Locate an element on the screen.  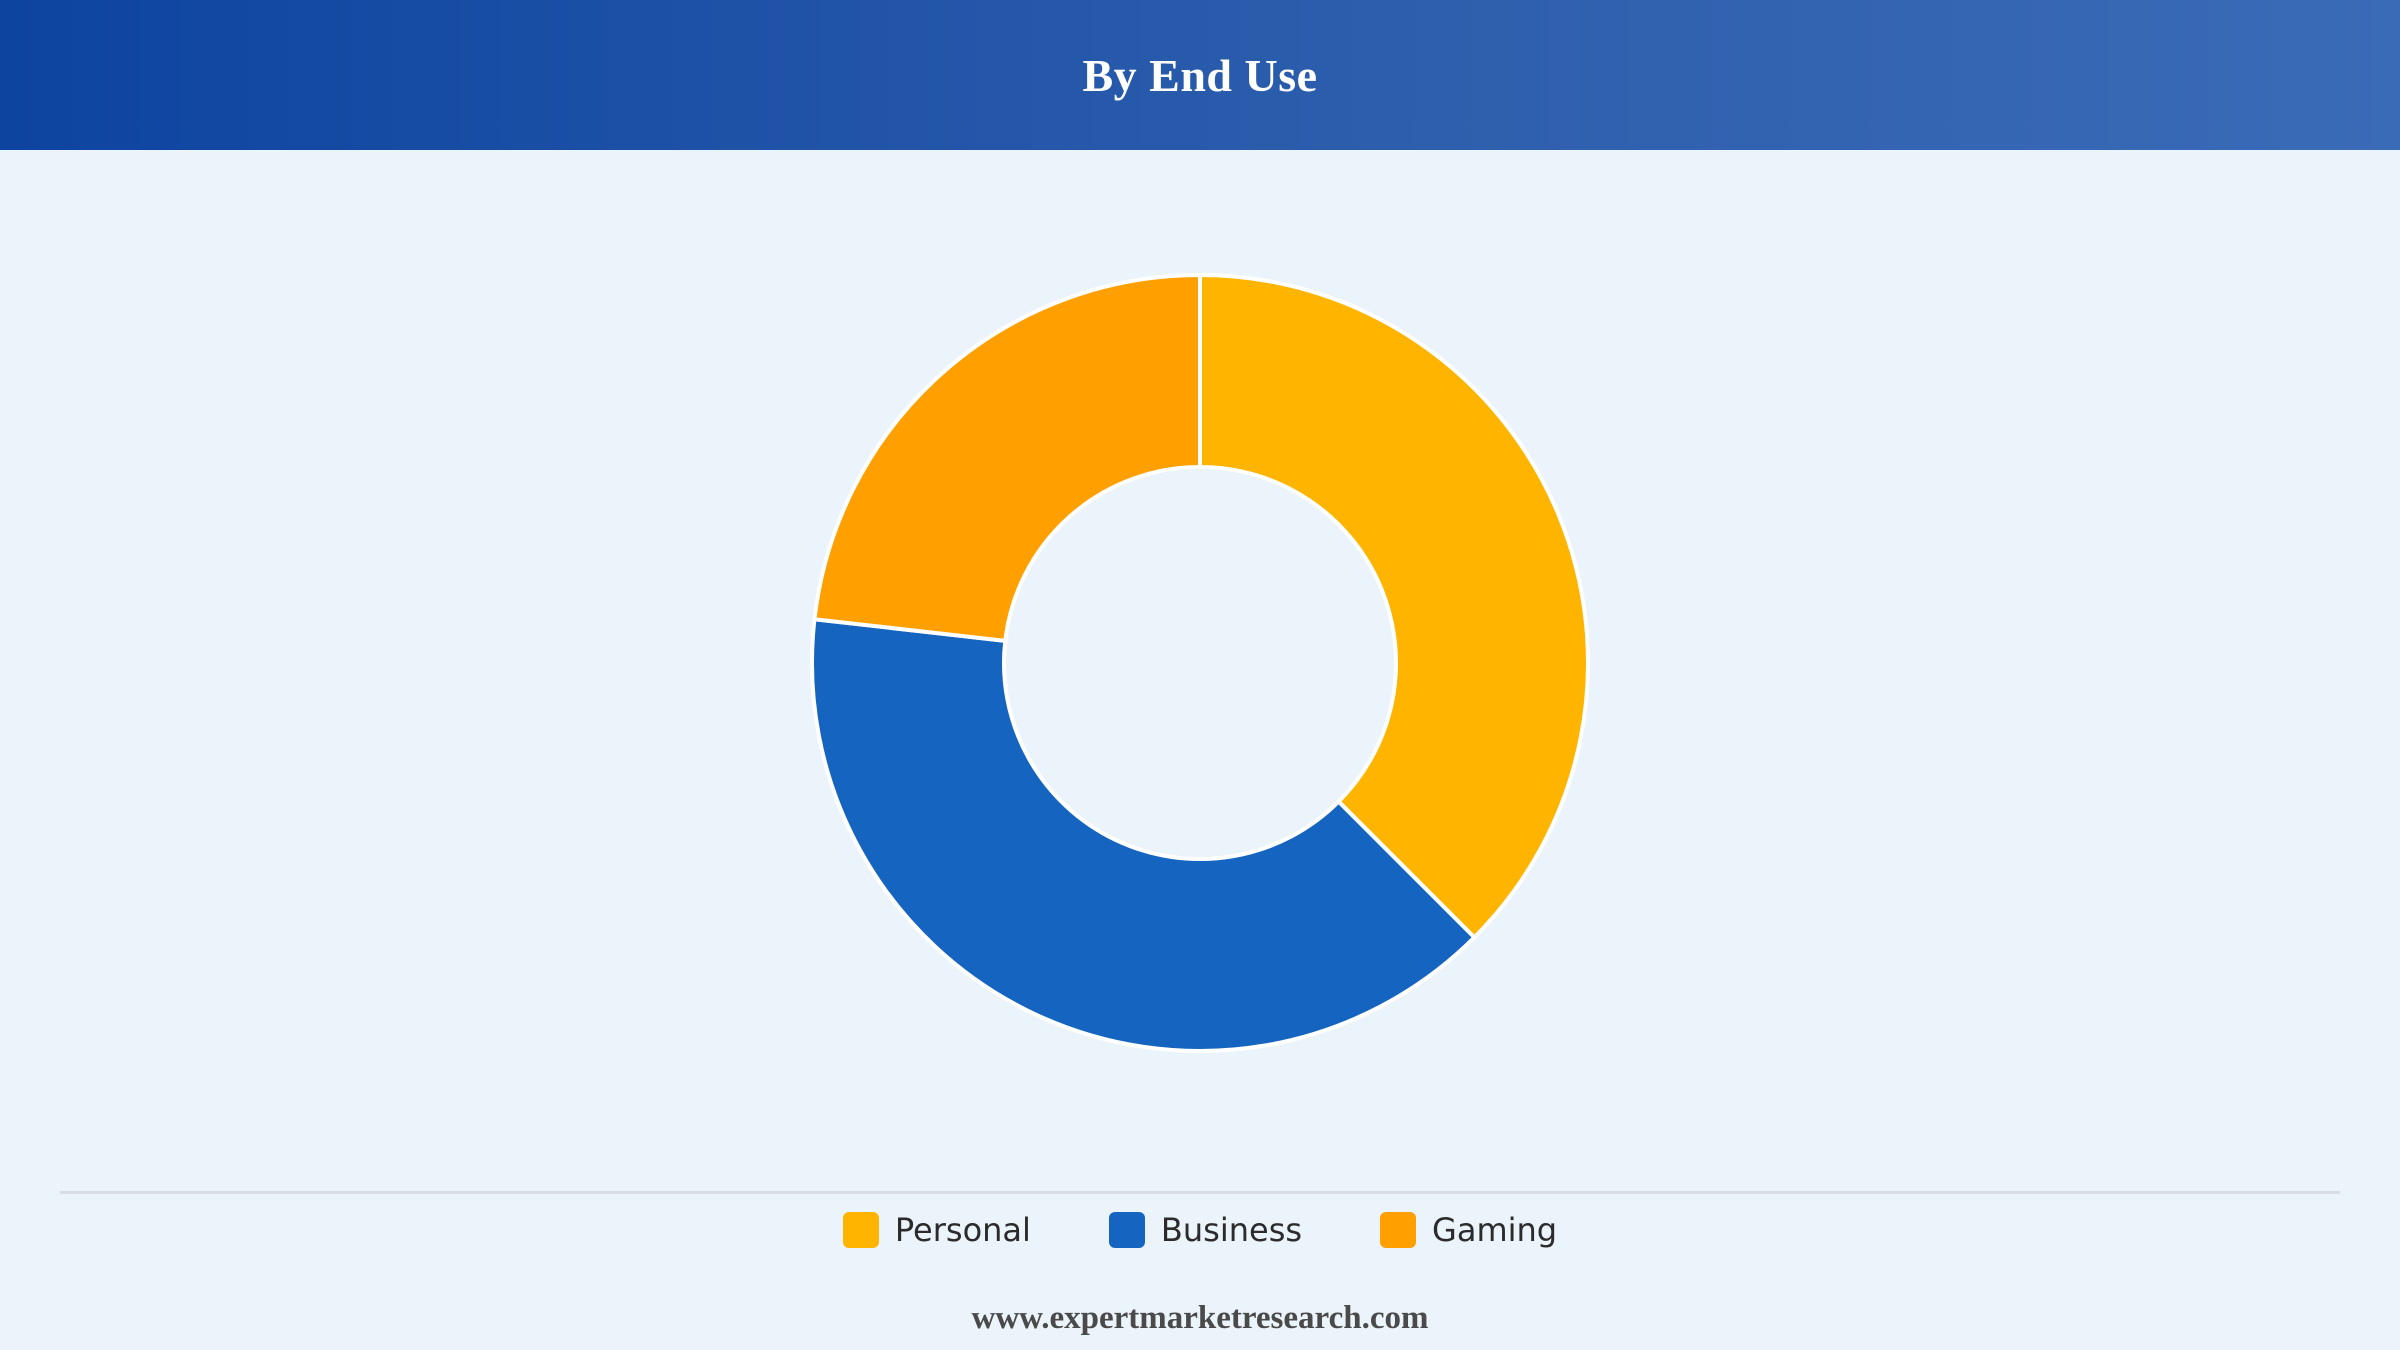
legend-item-business: Business is located at coordinates (1205, 1230).